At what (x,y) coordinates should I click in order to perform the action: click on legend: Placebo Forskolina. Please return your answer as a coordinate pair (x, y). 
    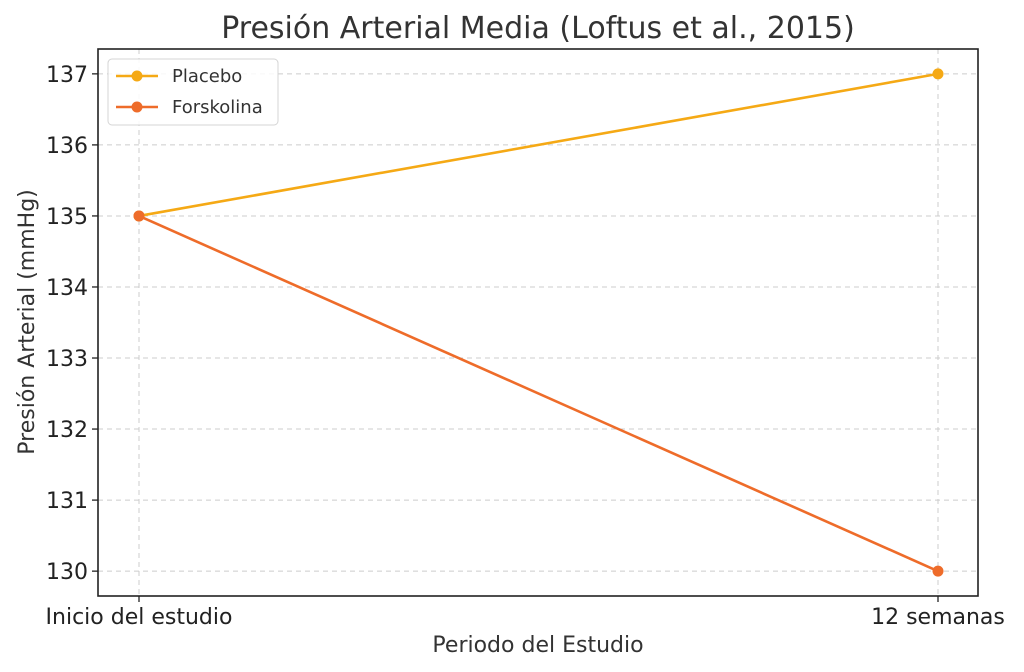
    Looking at the image, I should click on (193, 92).